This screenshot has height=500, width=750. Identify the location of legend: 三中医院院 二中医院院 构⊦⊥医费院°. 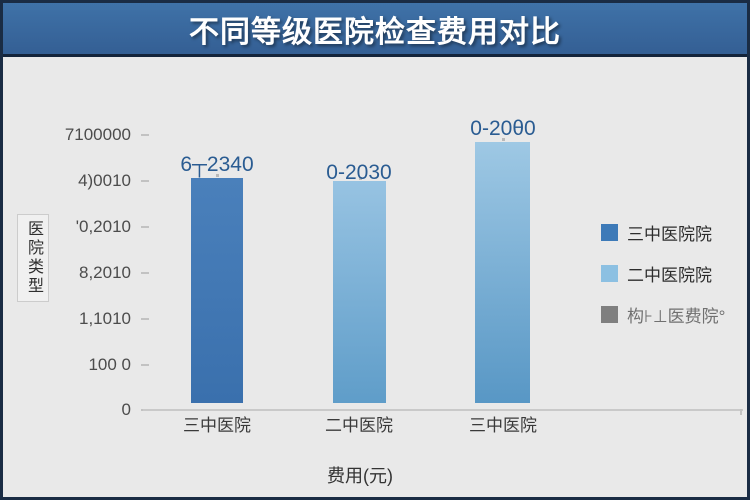
(663, 284).